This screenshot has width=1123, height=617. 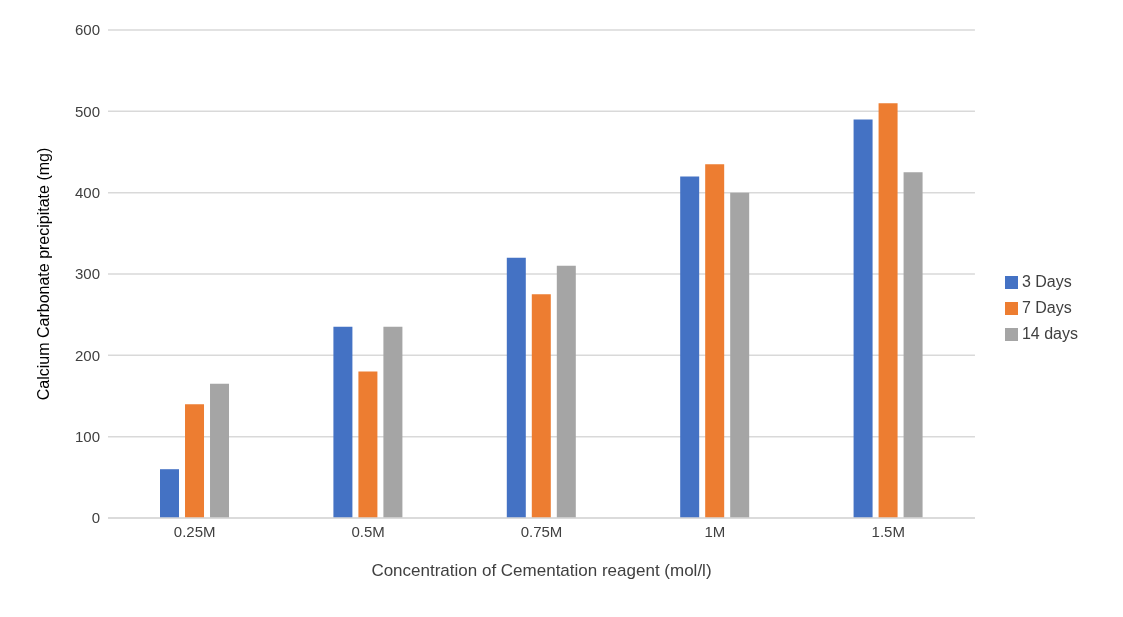 What do you see at coordinates (888, 531) in the screenshot?
I see `x-tick-label: 1.5M` at bounding box center [888, 531].